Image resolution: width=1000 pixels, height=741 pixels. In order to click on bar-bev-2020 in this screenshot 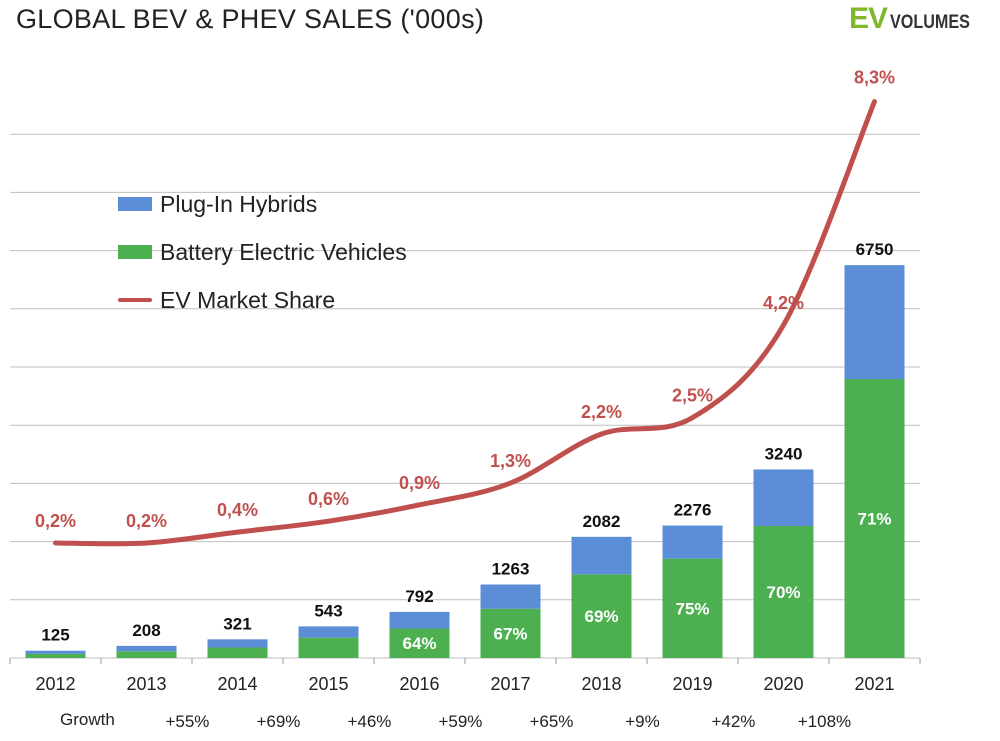, I will do `click(783, 592)`.